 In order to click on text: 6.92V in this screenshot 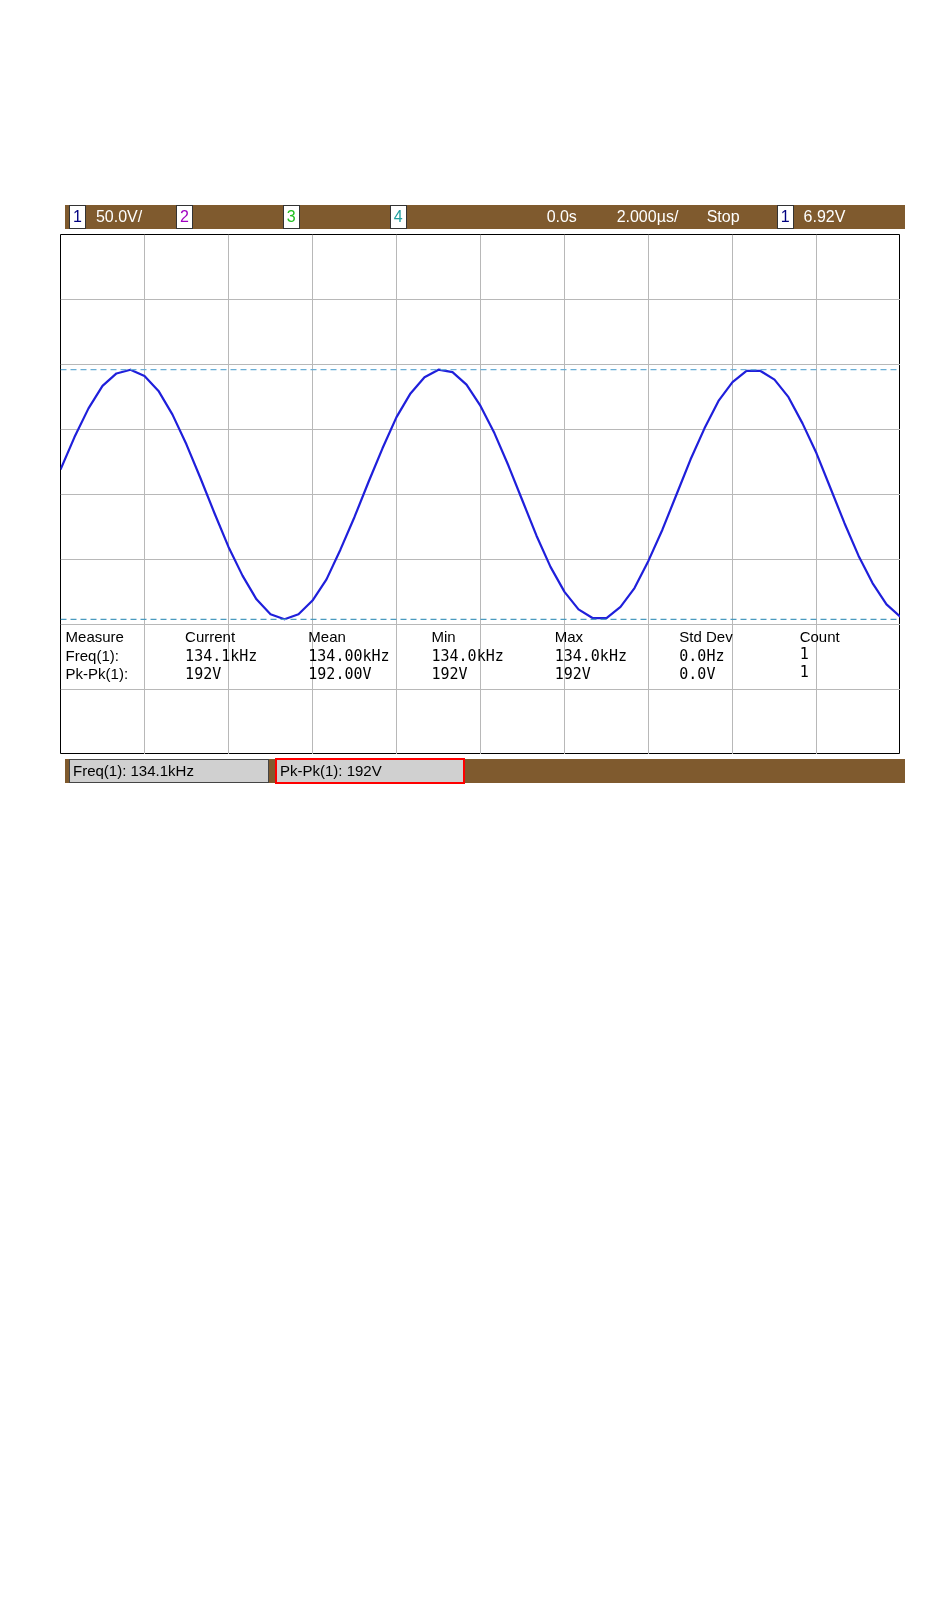, I will do `click(824, 216)`.